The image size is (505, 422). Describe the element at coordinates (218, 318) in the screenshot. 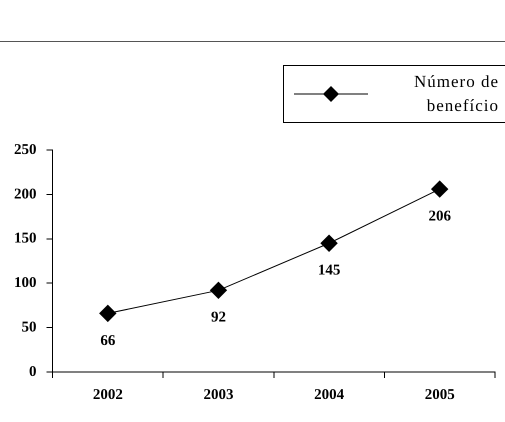

I see `data-label: 92` at that location.